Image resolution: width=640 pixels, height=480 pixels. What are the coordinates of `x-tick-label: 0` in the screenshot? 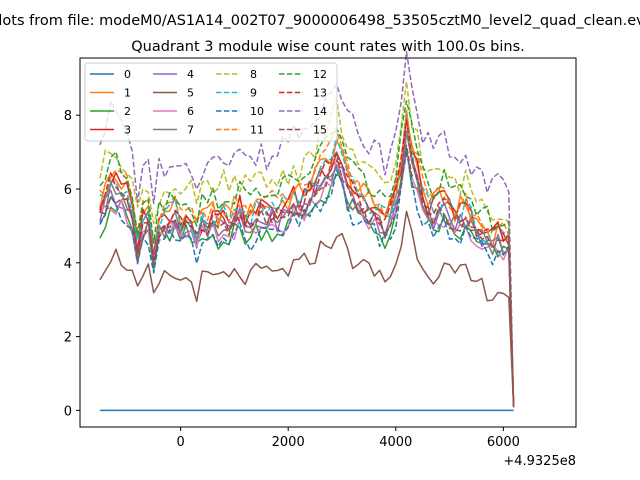 It's located at (180, 442).